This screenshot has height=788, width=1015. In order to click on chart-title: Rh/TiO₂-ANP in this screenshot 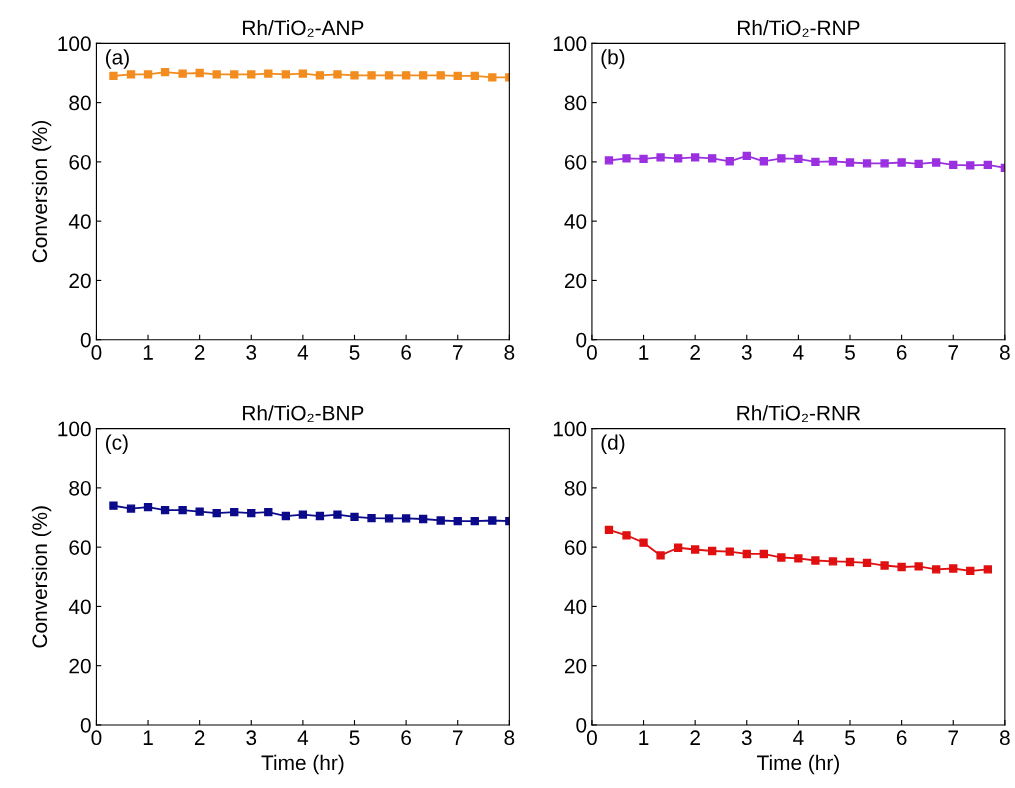, I will do `click(303, 28)`.